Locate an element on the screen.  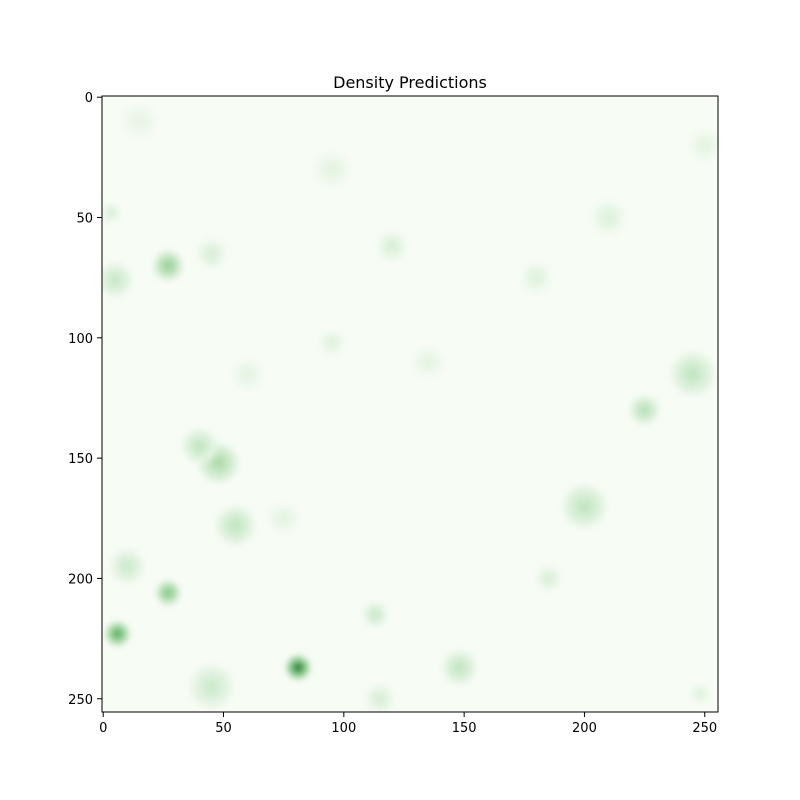
x-tick-label: 50 is located at coordinates (223, 728).